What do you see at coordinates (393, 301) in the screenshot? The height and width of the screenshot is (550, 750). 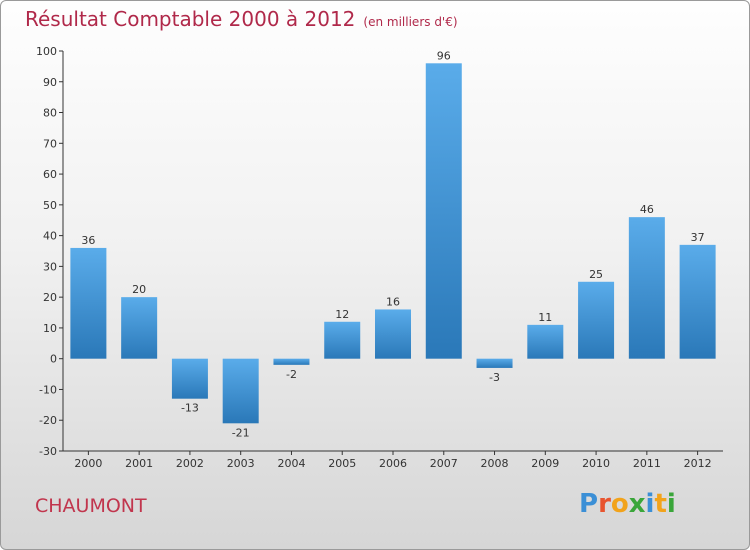 I see `bar-value-label: 16` at bounding box center [393, 301].